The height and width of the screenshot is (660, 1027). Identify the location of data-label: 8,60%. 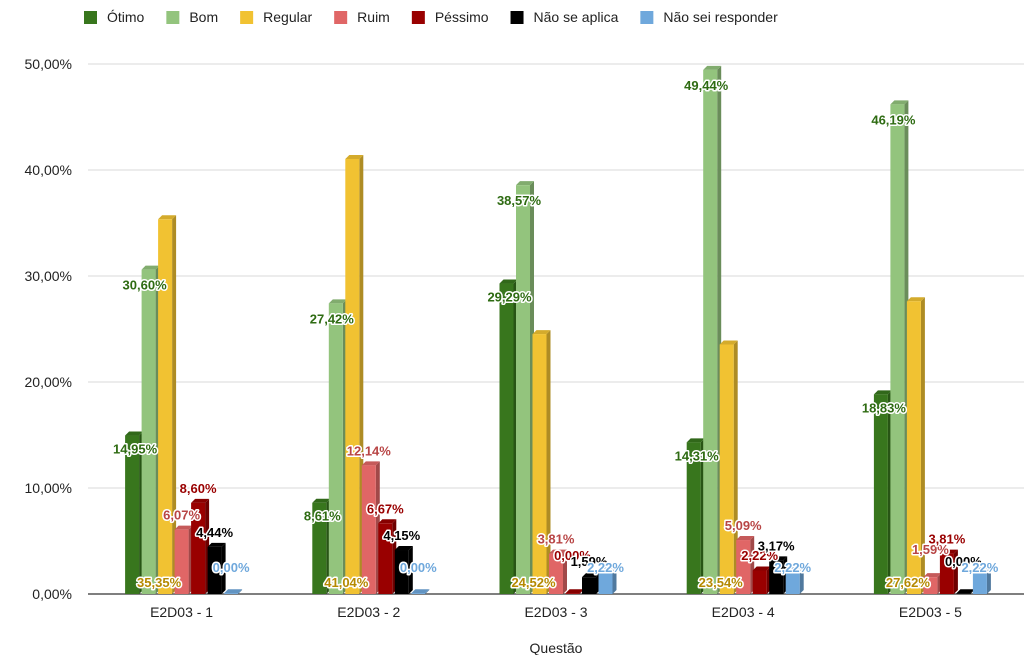
(198, 488).